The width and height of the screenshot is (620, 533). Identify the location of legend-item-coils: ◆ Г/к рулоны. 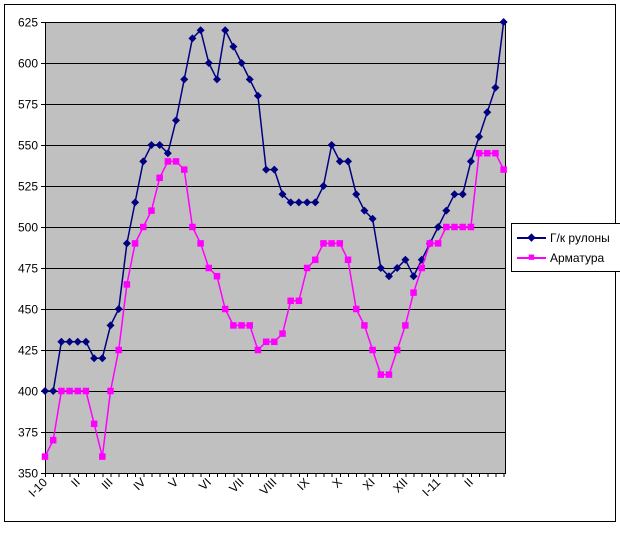
(567, 237).